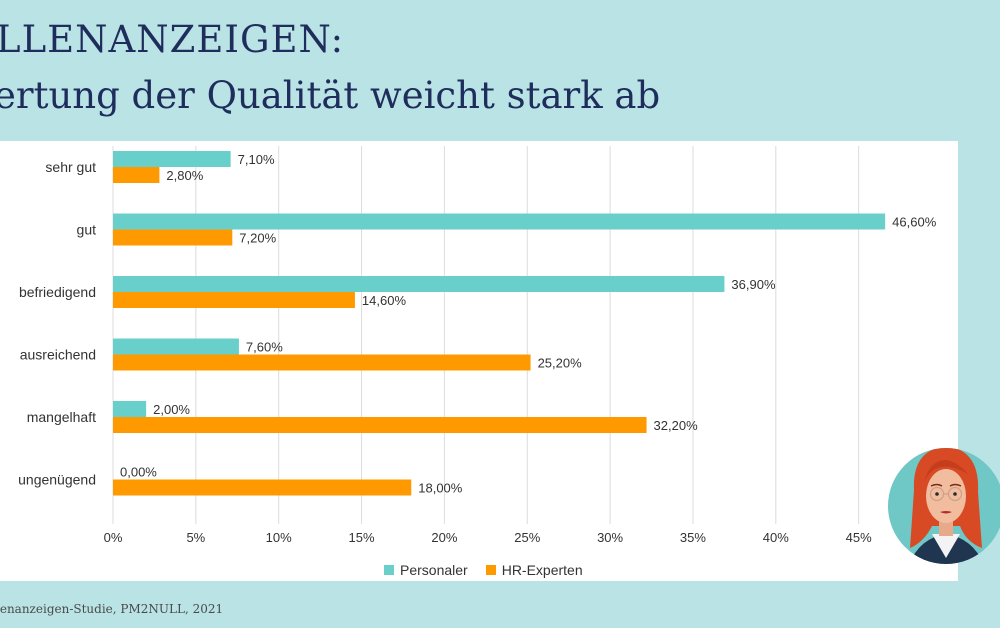 This screenshot has height=628, width=1000. Describe the element at coordinates (693, 537) in the screenshot. I see `x-tick-label: 35%` at that location.